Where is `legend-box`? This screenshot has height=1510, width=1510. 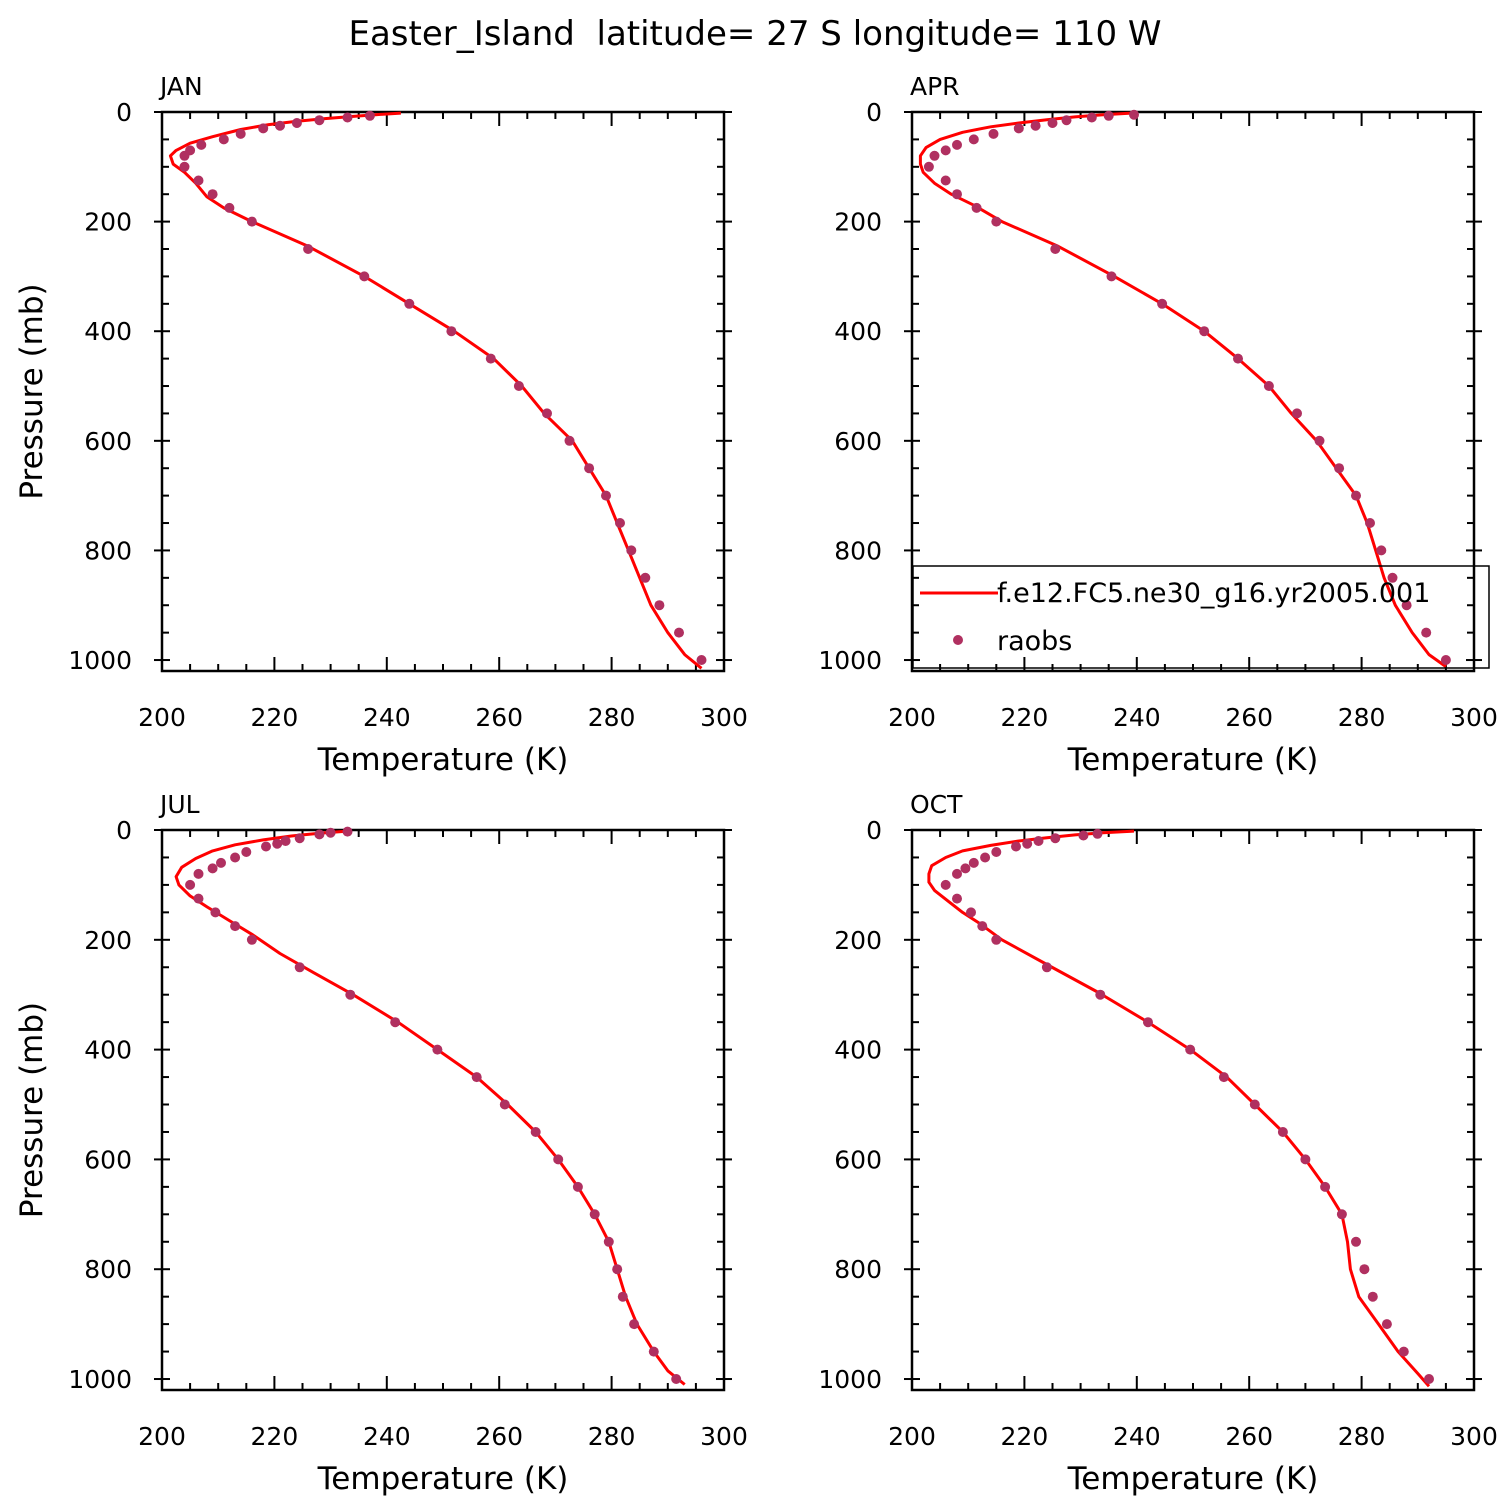 legend-box is located at coordinates (1201, 617).